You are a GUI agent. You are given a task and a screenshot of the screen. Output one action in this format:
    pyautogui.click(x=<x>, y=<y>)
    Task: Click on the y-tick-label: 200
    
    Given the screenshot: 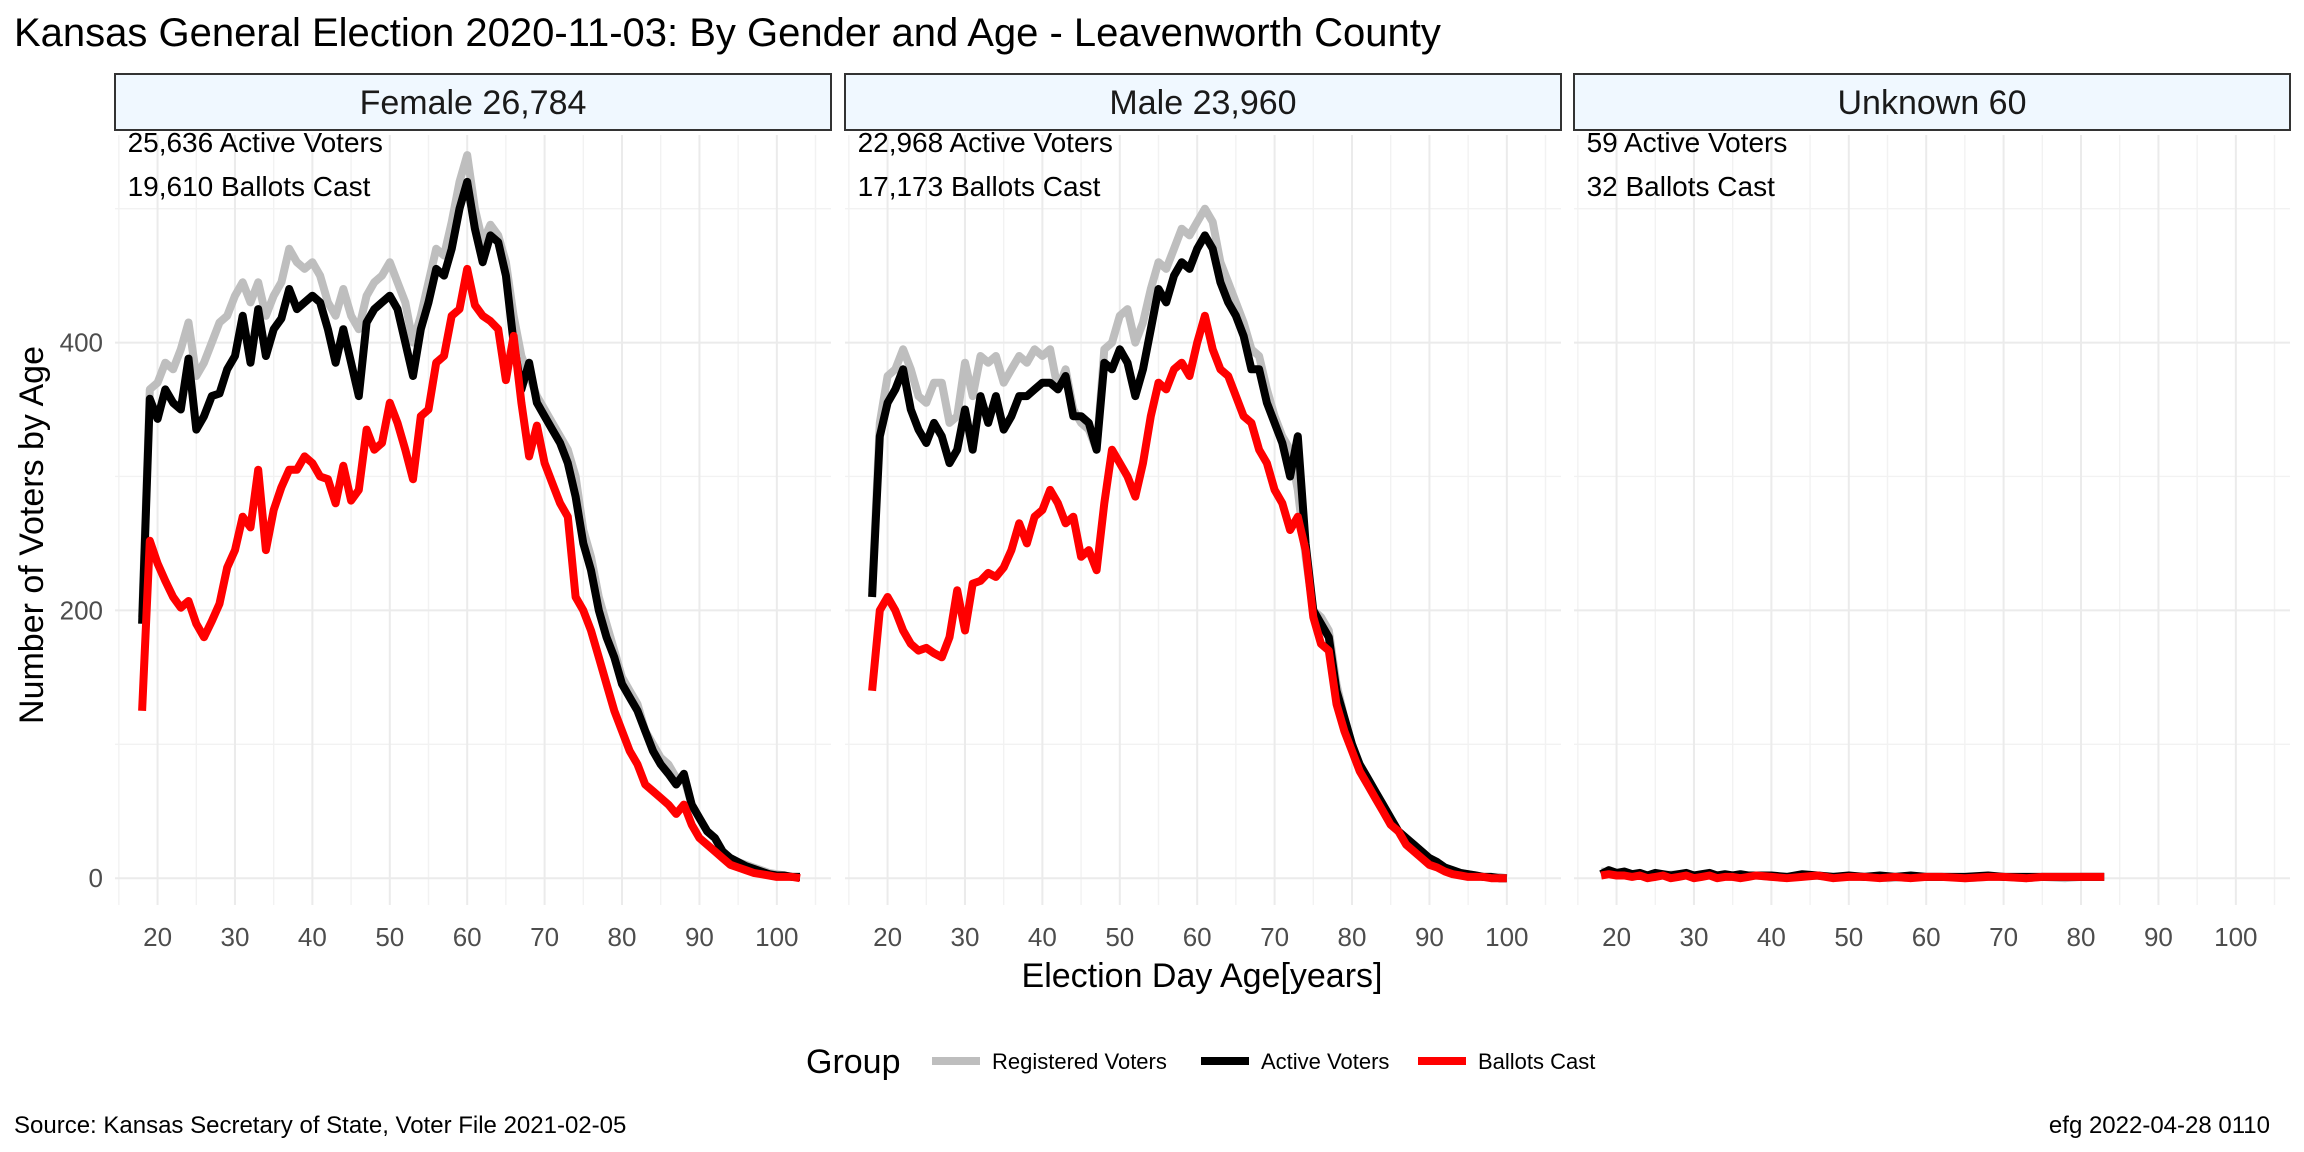 What is the action you would take?
    pyautogui.click(x=81, y=610)
    